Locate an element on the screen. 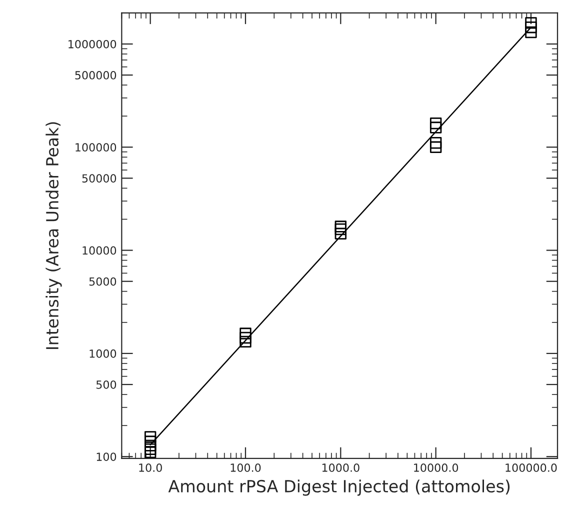 The height and width of the screenshot is (518, 566). y-tick-label: 500 is located at coordinates (106, 384).